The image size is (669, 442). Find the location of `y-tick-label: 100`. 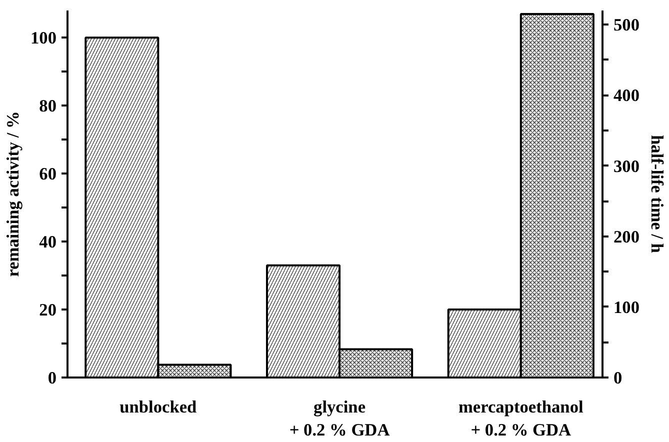

y-tick-label: 100 is located at coordinates (43, 38).